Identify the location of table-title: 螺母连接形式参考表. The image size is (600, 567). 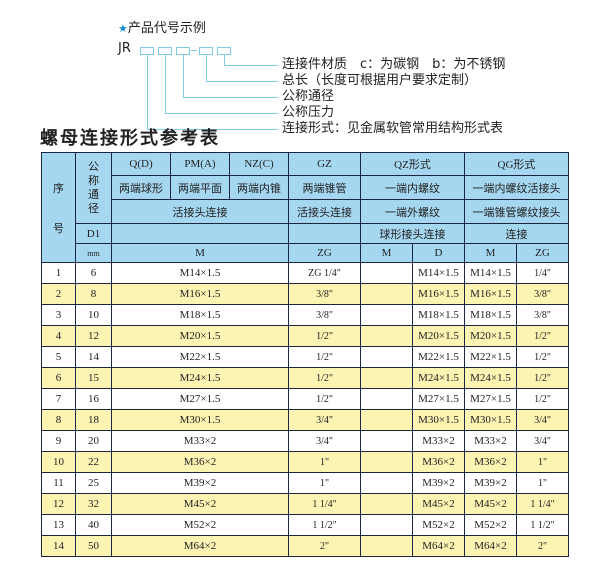
(130, 138).